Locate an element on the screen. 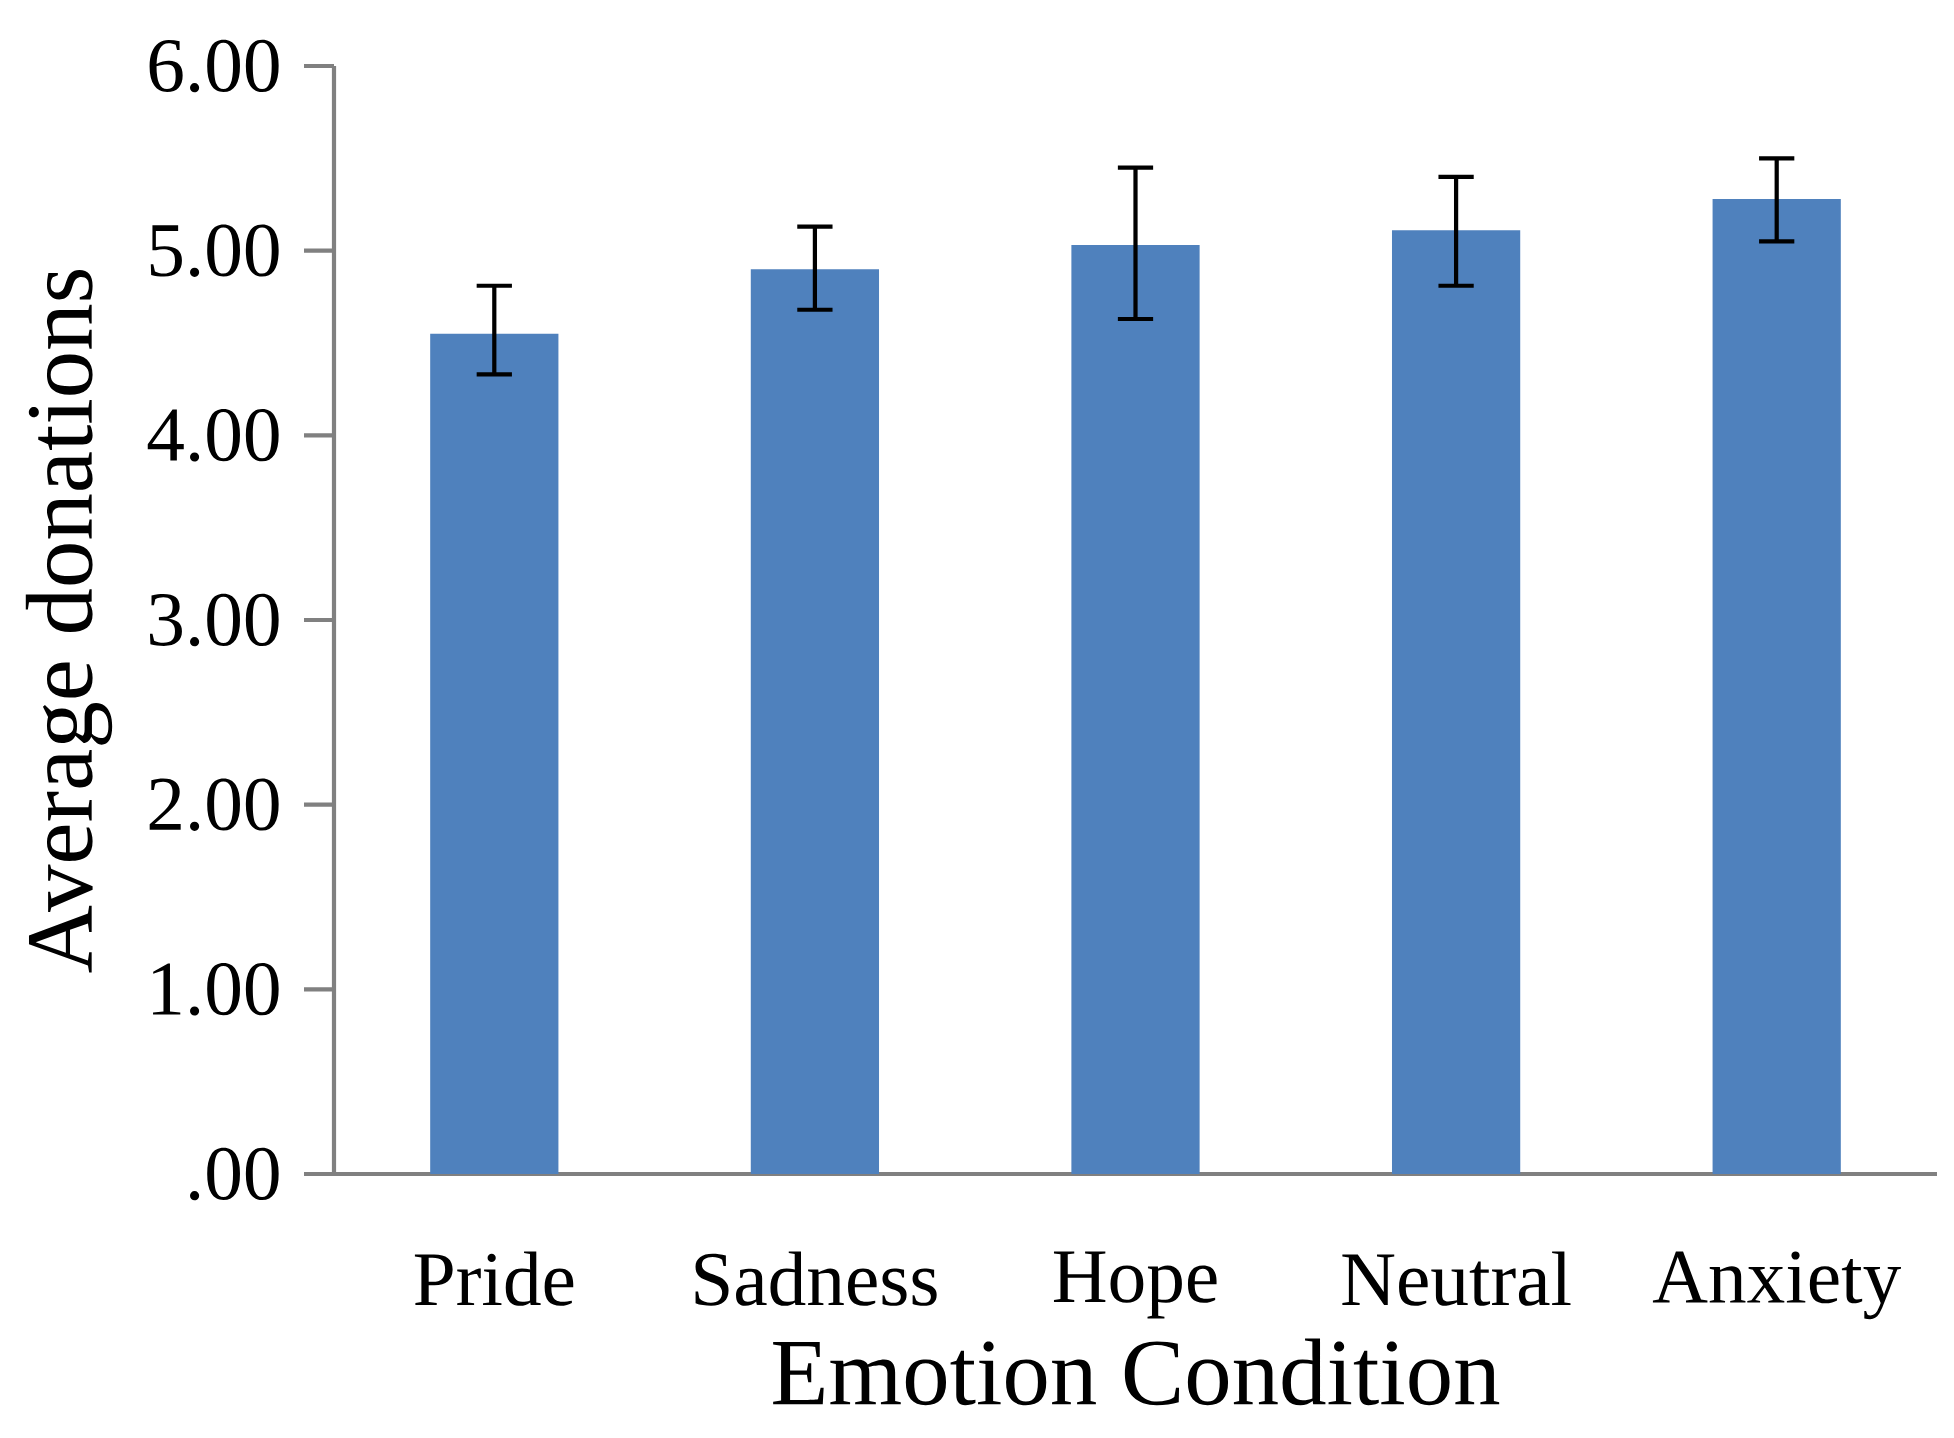 This screenshot has width=1954, height=1438. y-tick-label: 2.00 is located at coordinates (214, 804).